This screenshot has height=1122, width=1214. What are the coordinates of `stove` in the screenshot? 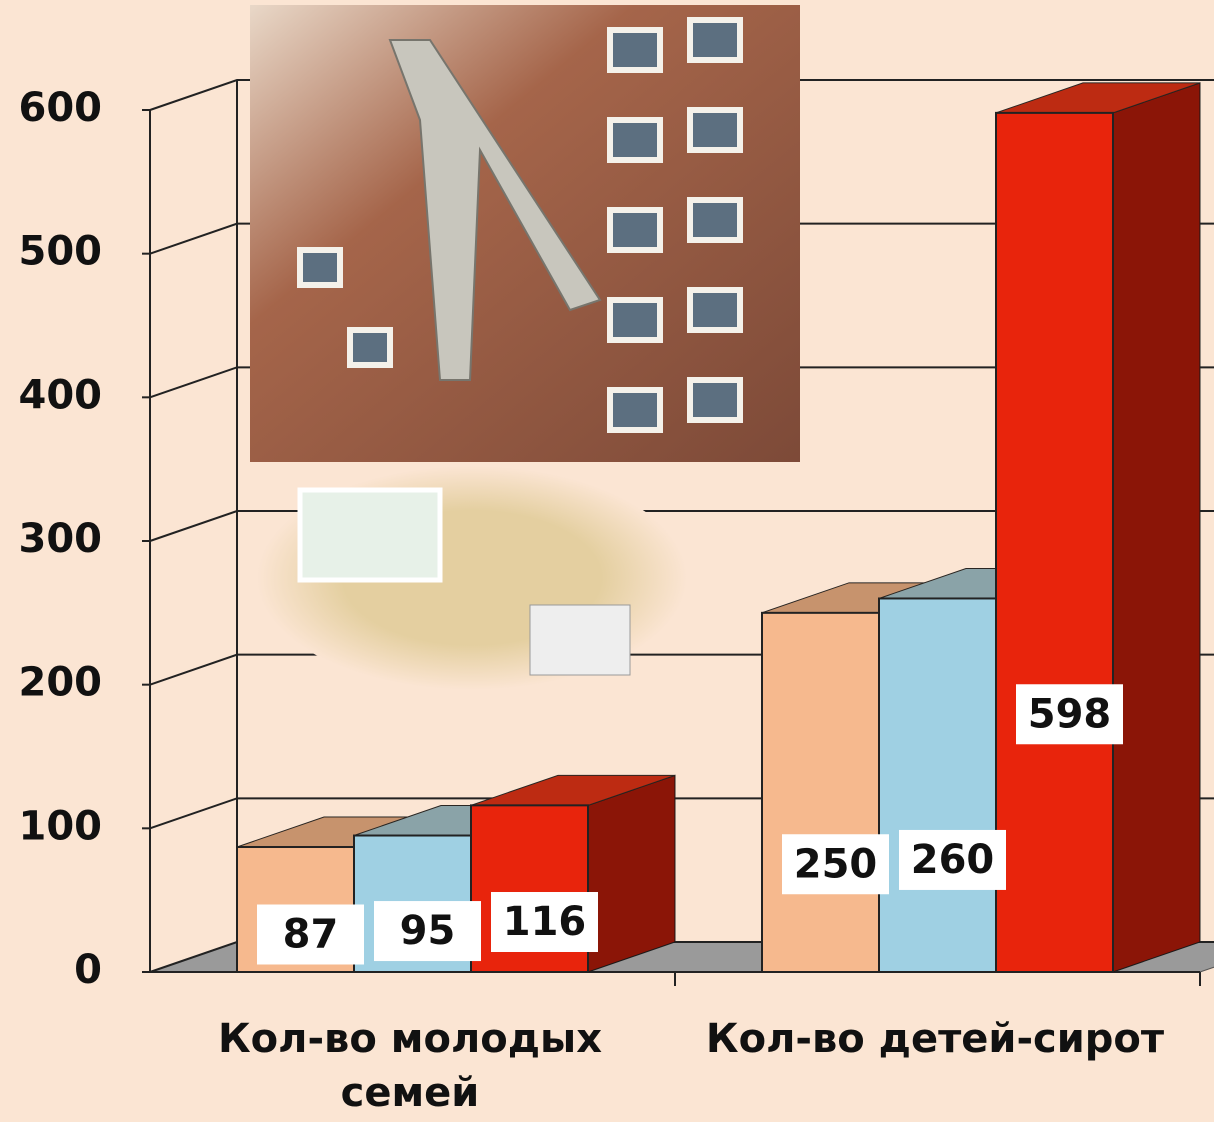 It's located at (580, 640).